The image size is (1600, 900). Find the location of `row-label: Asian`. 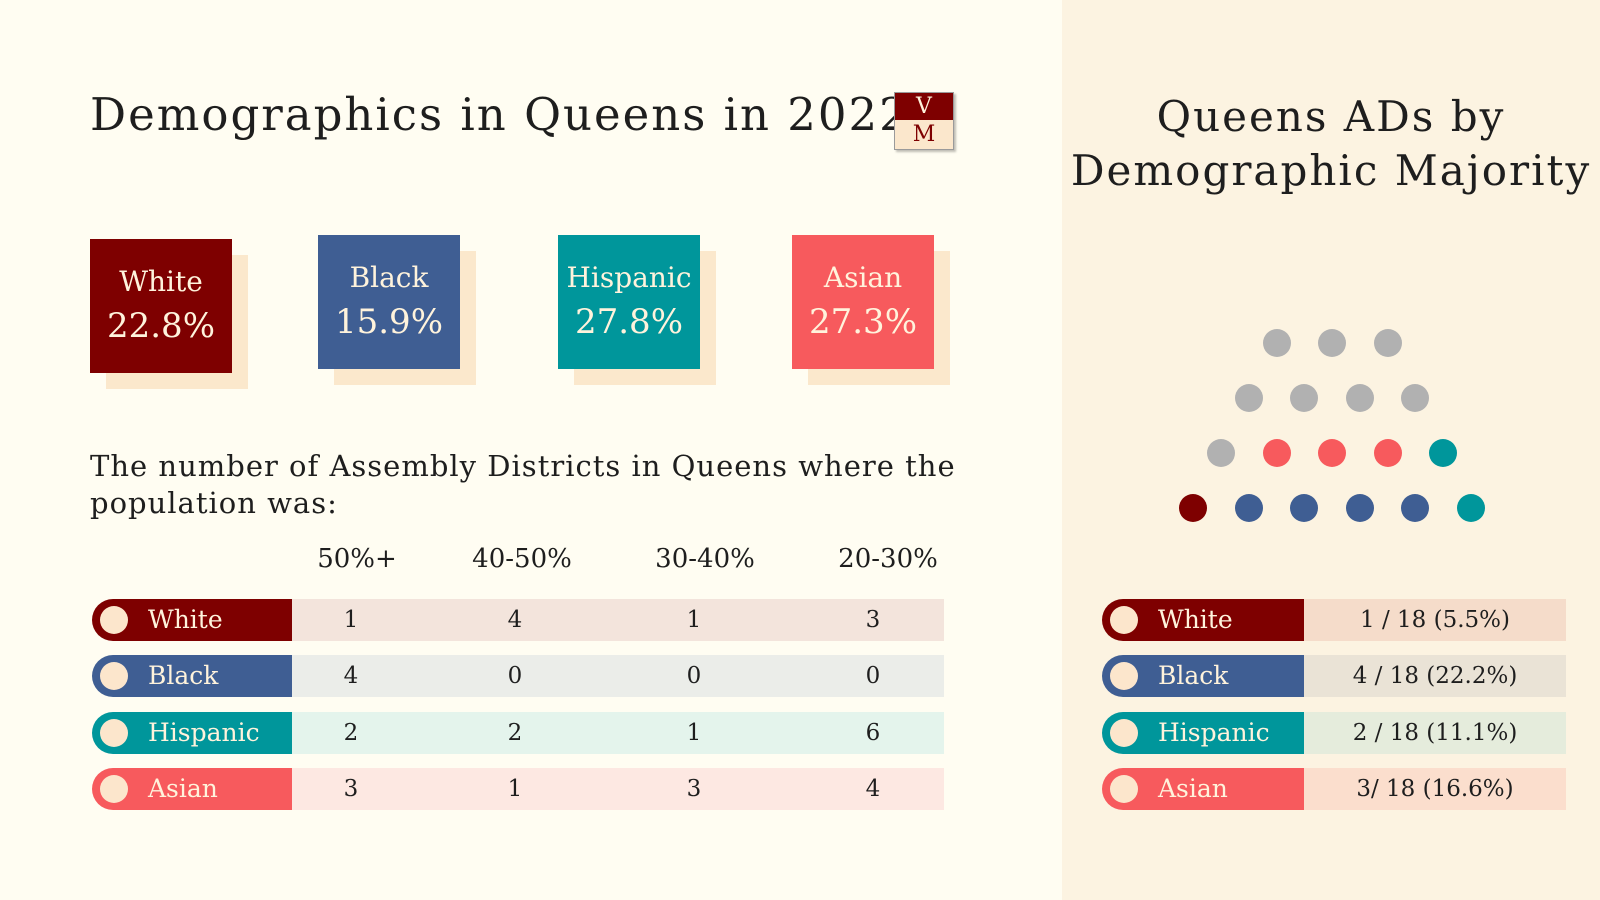

row-label: Asian is located at coordinates (183, 788).